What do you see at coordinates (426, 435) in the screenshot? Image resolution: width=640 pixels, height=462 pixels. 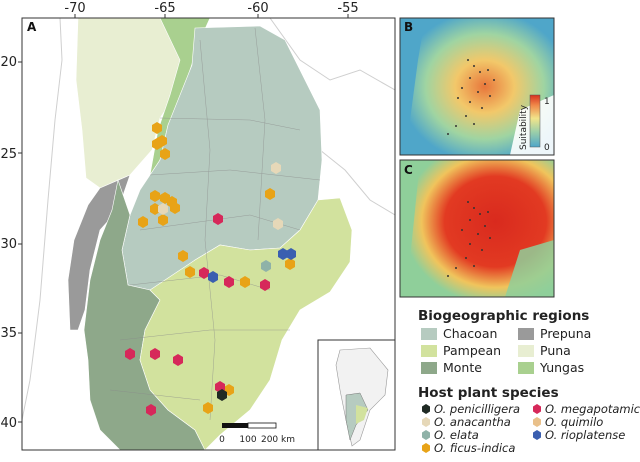 I see `legend-hex-o-elata` at bounding box center [426, 435].